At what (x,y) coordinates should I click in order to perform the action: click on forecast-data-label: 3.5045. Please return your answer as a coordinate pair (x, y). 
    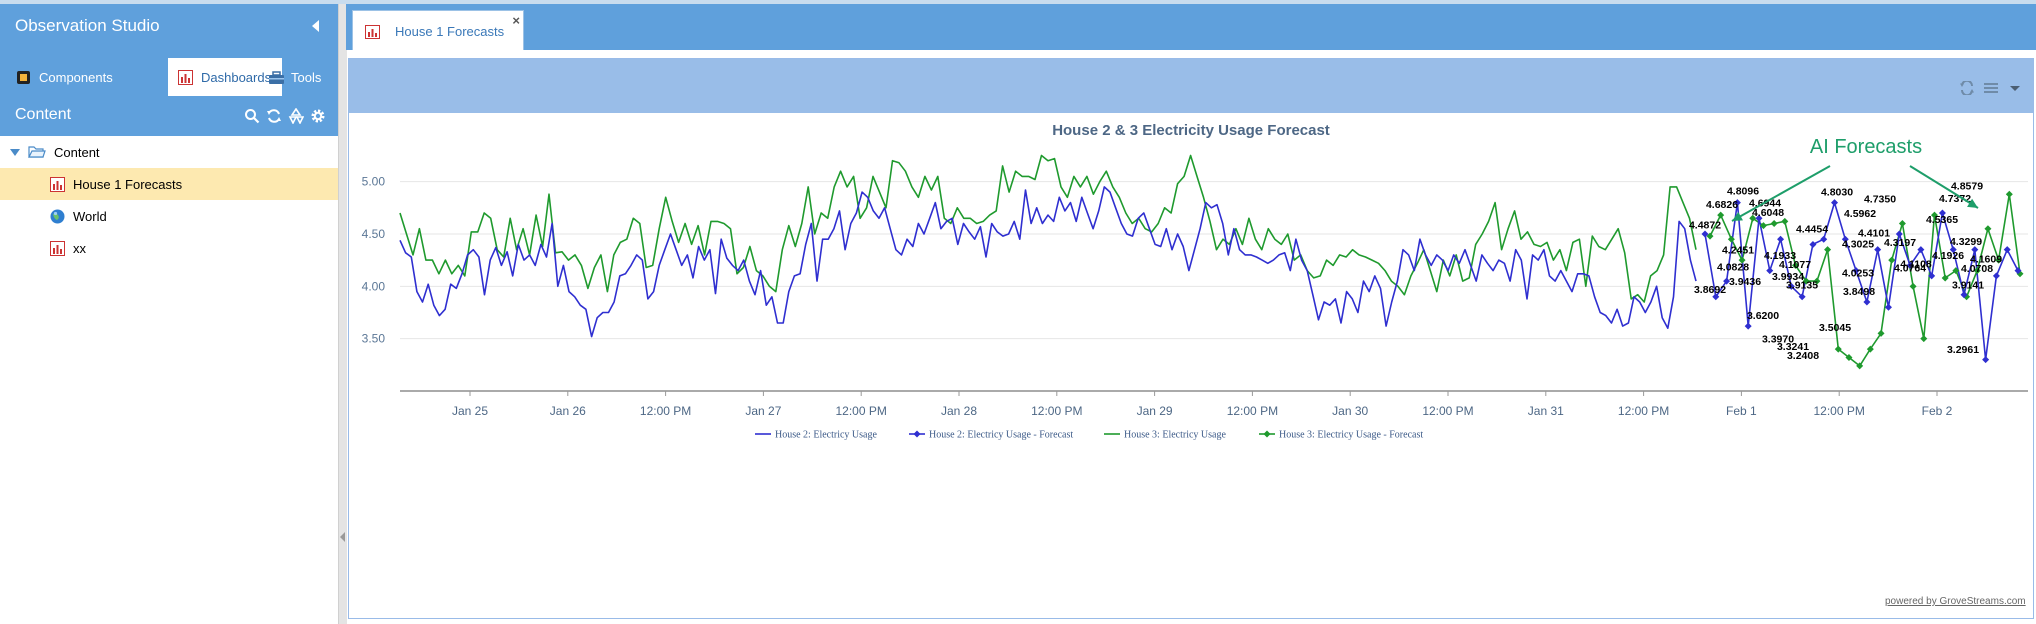
    Looking at the image, I should click on (1835, 328).